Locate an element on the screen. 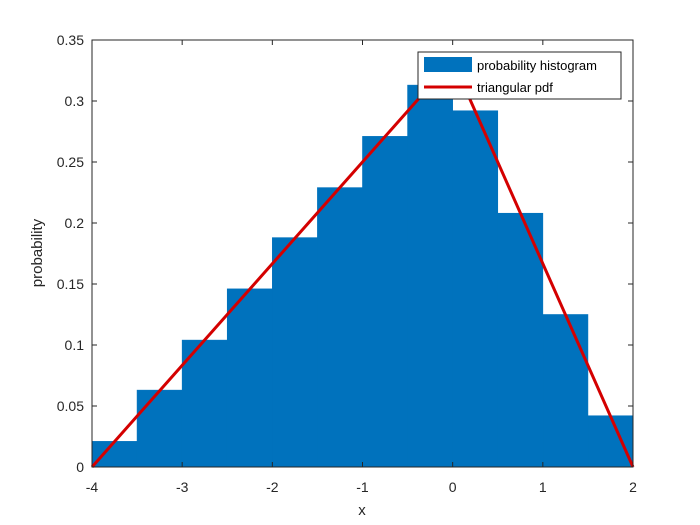 This screenshot has height=525, width=700. legend-label-histogram: probability histogram is located at coordinates (537, 65).